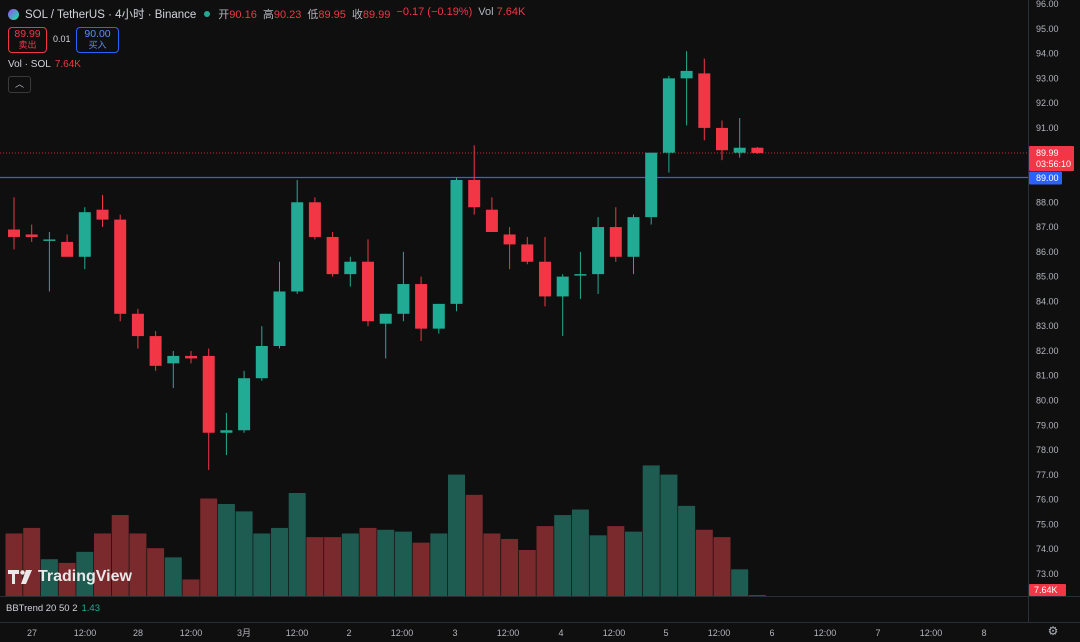 The width and height of the screenshot is (1080, 642). I want to click on x-tick-label: 8, so click(983, 633).